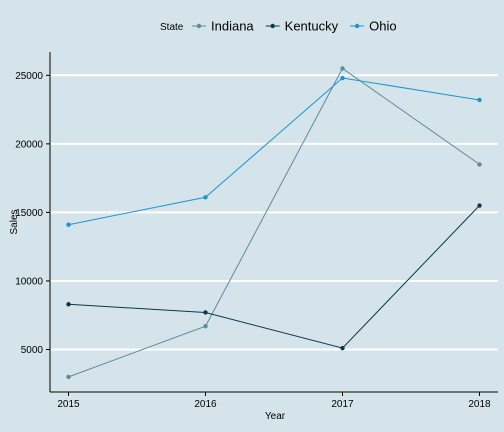 Image resolution: width=504 pixels, height=432 pixels. I want to click on y-tick-label: 20000, so click(29, 144).